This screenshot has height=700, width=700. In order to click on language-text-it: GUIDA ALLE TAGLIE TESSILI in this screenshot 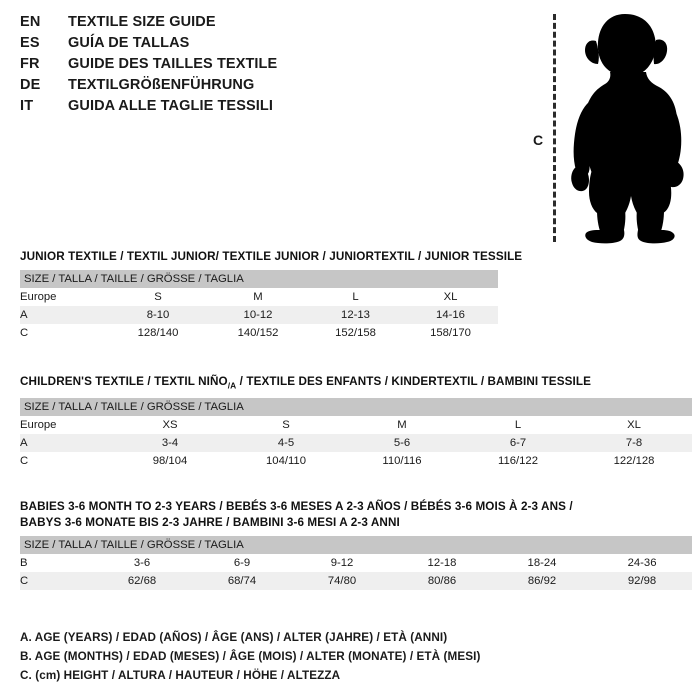, I will do `click(170, 106)`.